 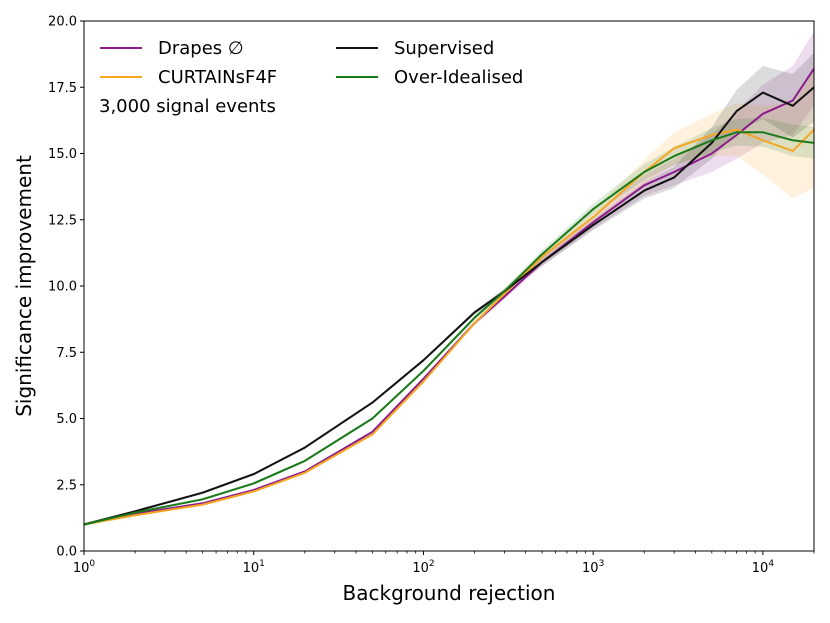 I want to click on x-tick-label: 10⁴, so click(x=763, y=567).